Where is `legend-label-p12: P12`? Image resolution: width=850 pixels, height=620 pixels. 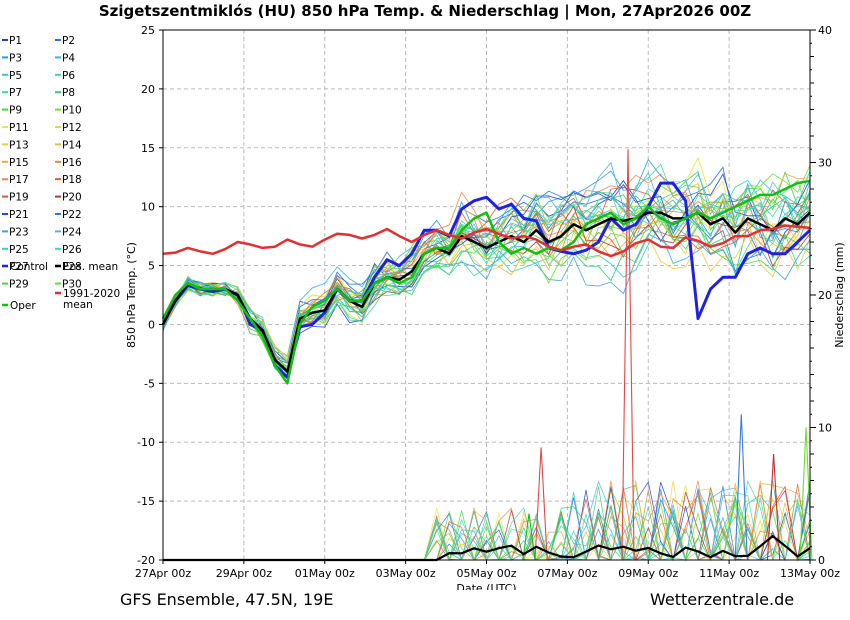
legend-label-p12: P12 is located at coordinates (72, 128).